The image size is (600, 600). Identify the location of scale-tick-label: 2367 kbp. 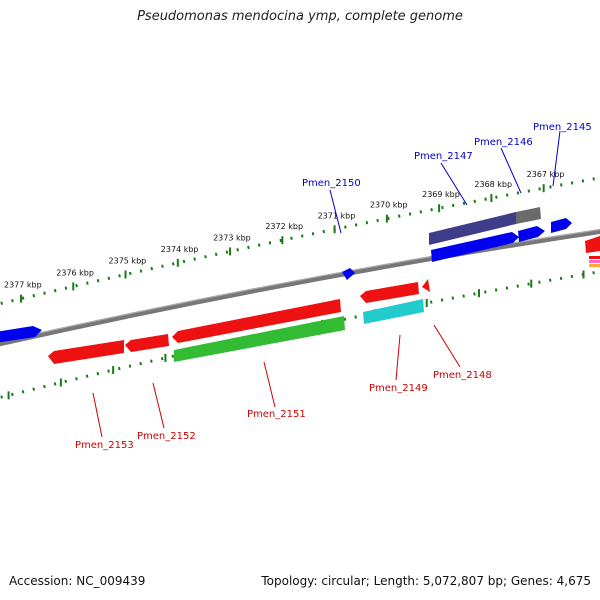
(546, 174).